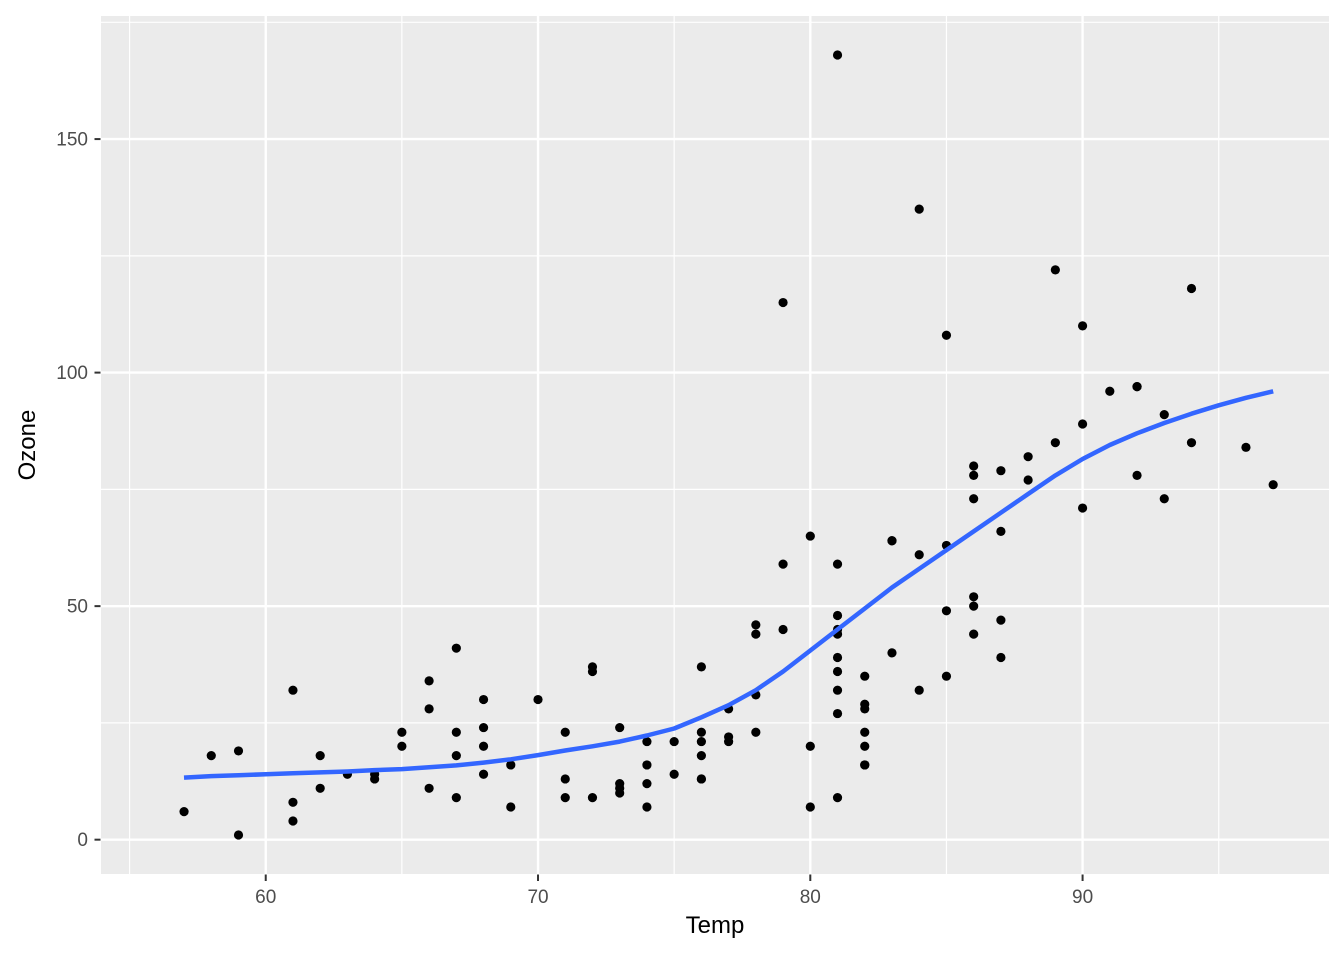  Describe the element at coordinates (82, 840) in the screenshot. I see `y-tick-label: 0` at that location.